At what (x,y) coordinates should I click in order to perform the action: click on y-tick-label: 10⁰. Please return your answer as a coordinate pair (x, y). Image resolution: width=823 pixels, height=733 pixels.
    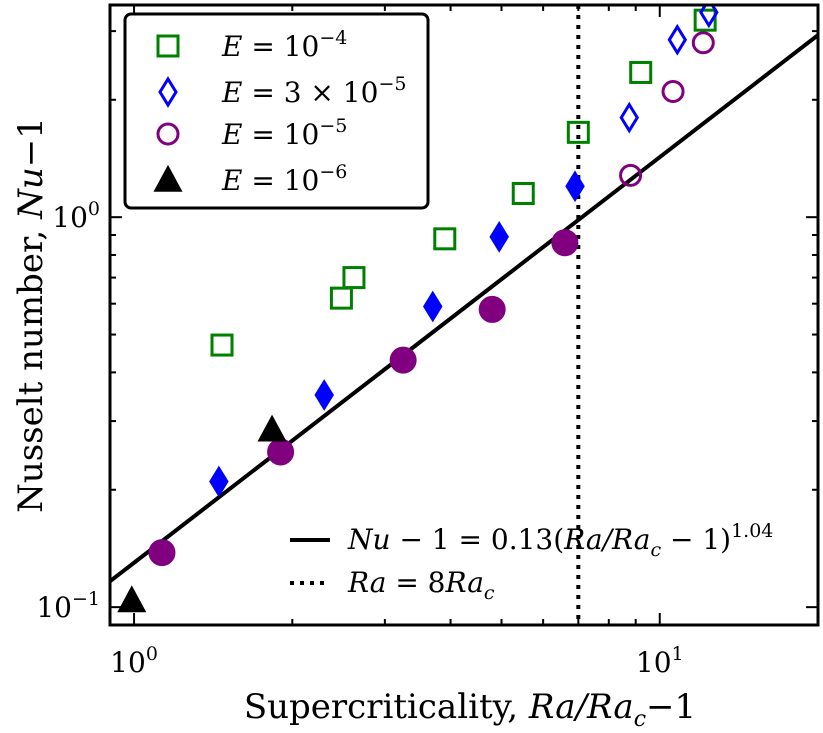
    Looking at the image, I should click on (76, 216).